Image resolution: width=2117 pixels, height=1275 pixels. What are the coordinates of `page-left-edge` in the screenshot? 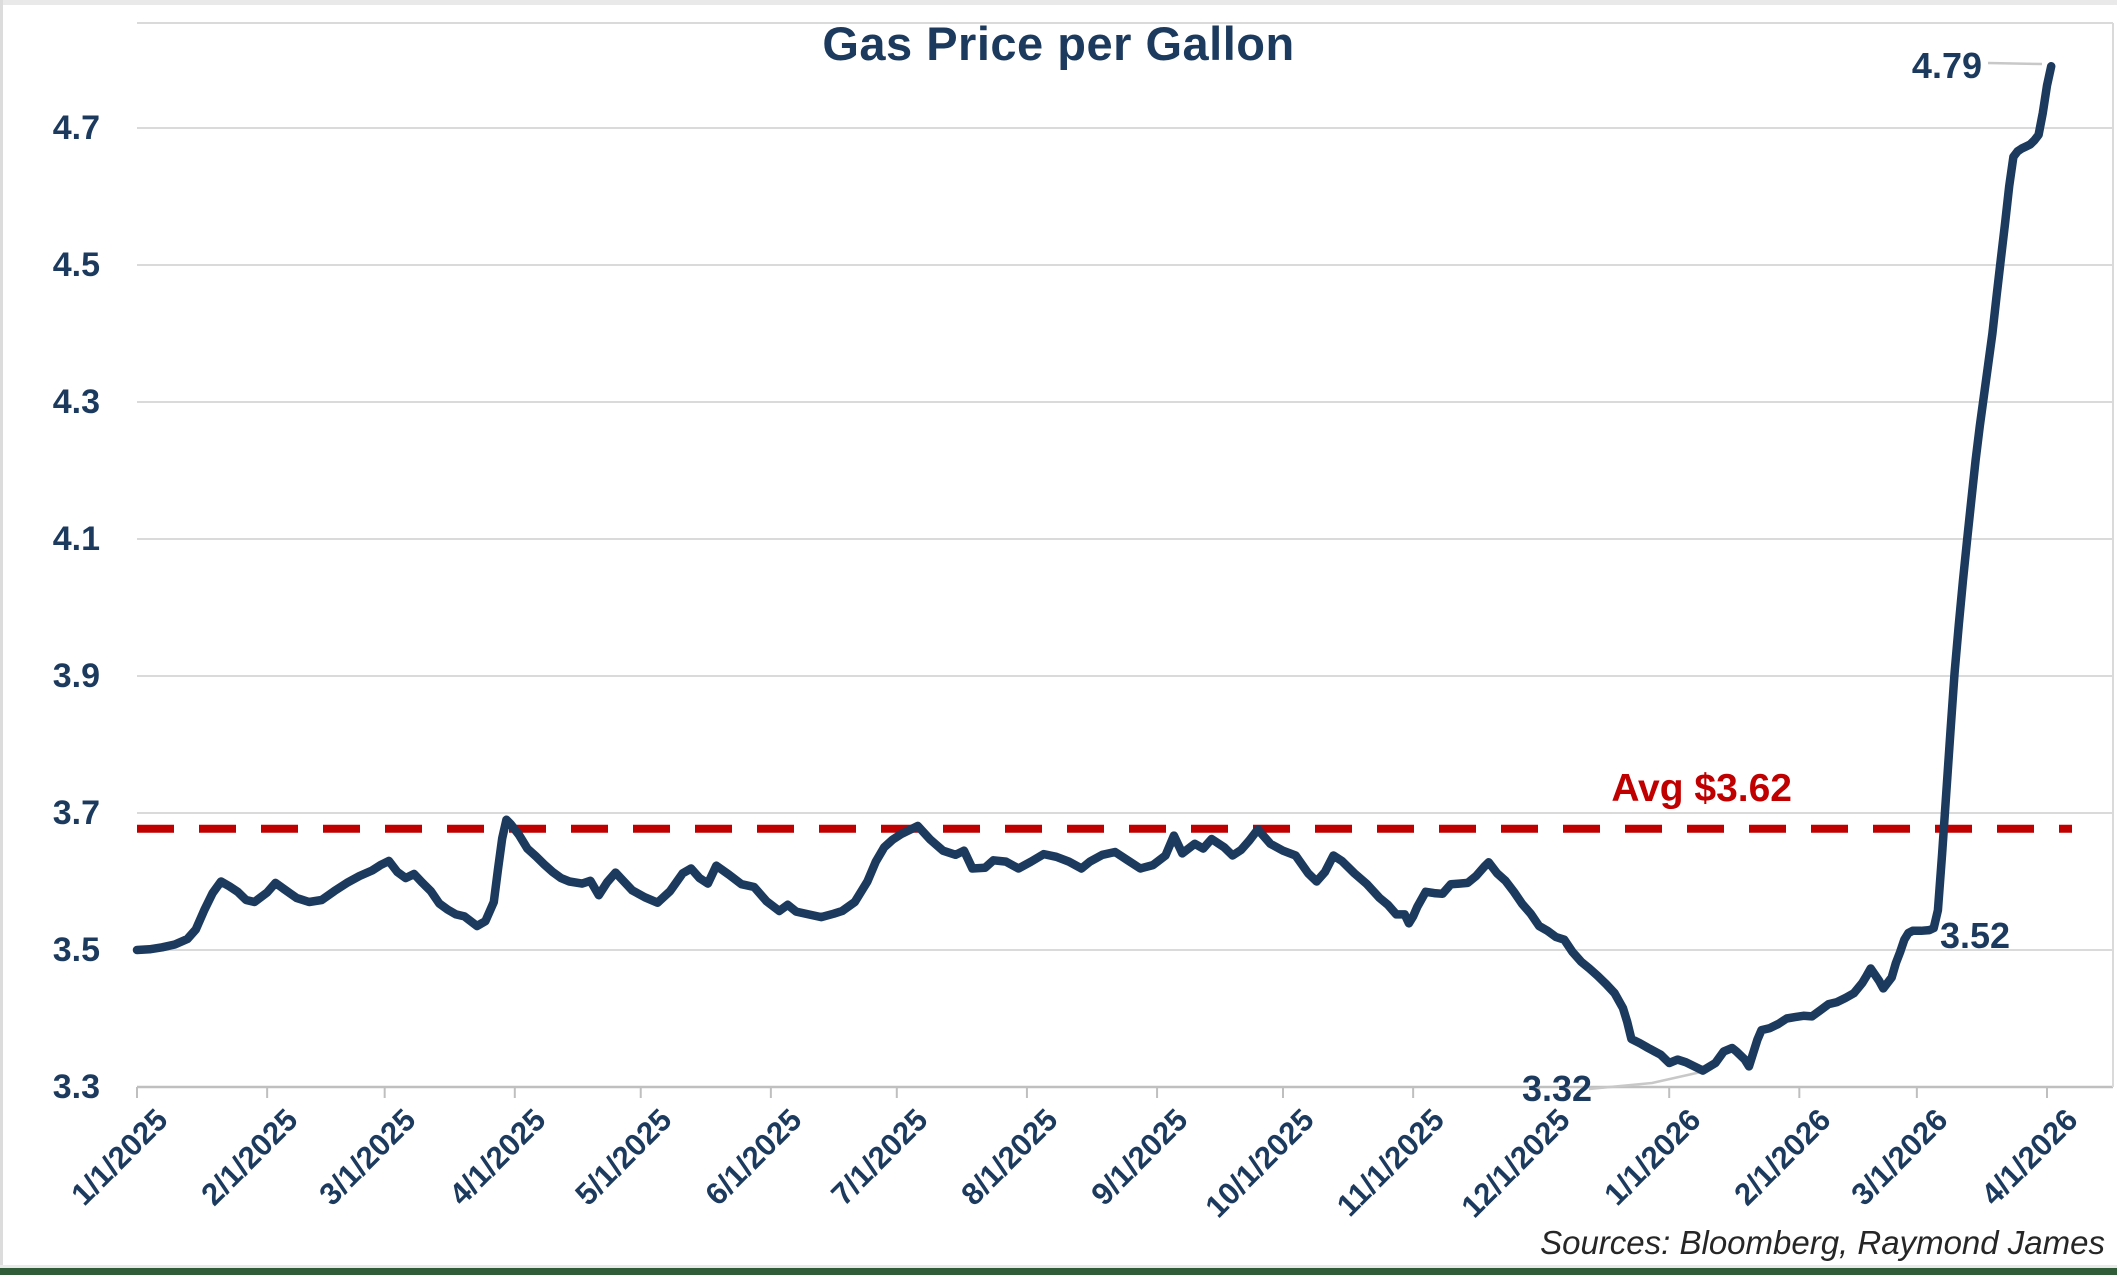 It's located at (1, 637).